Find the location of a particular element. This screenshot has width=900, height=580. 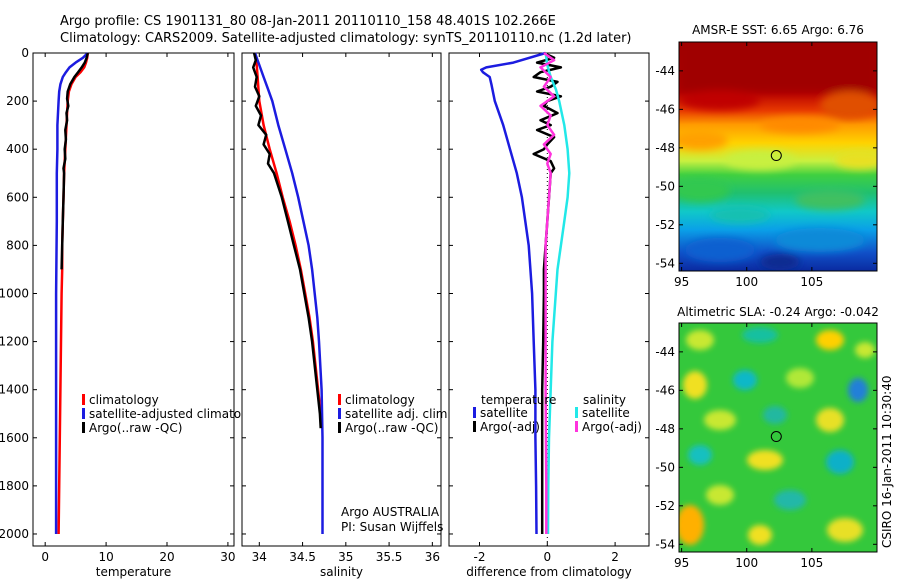

argo-institution-label: Argo AUSTRALIA is located at coordinates (390, 512).